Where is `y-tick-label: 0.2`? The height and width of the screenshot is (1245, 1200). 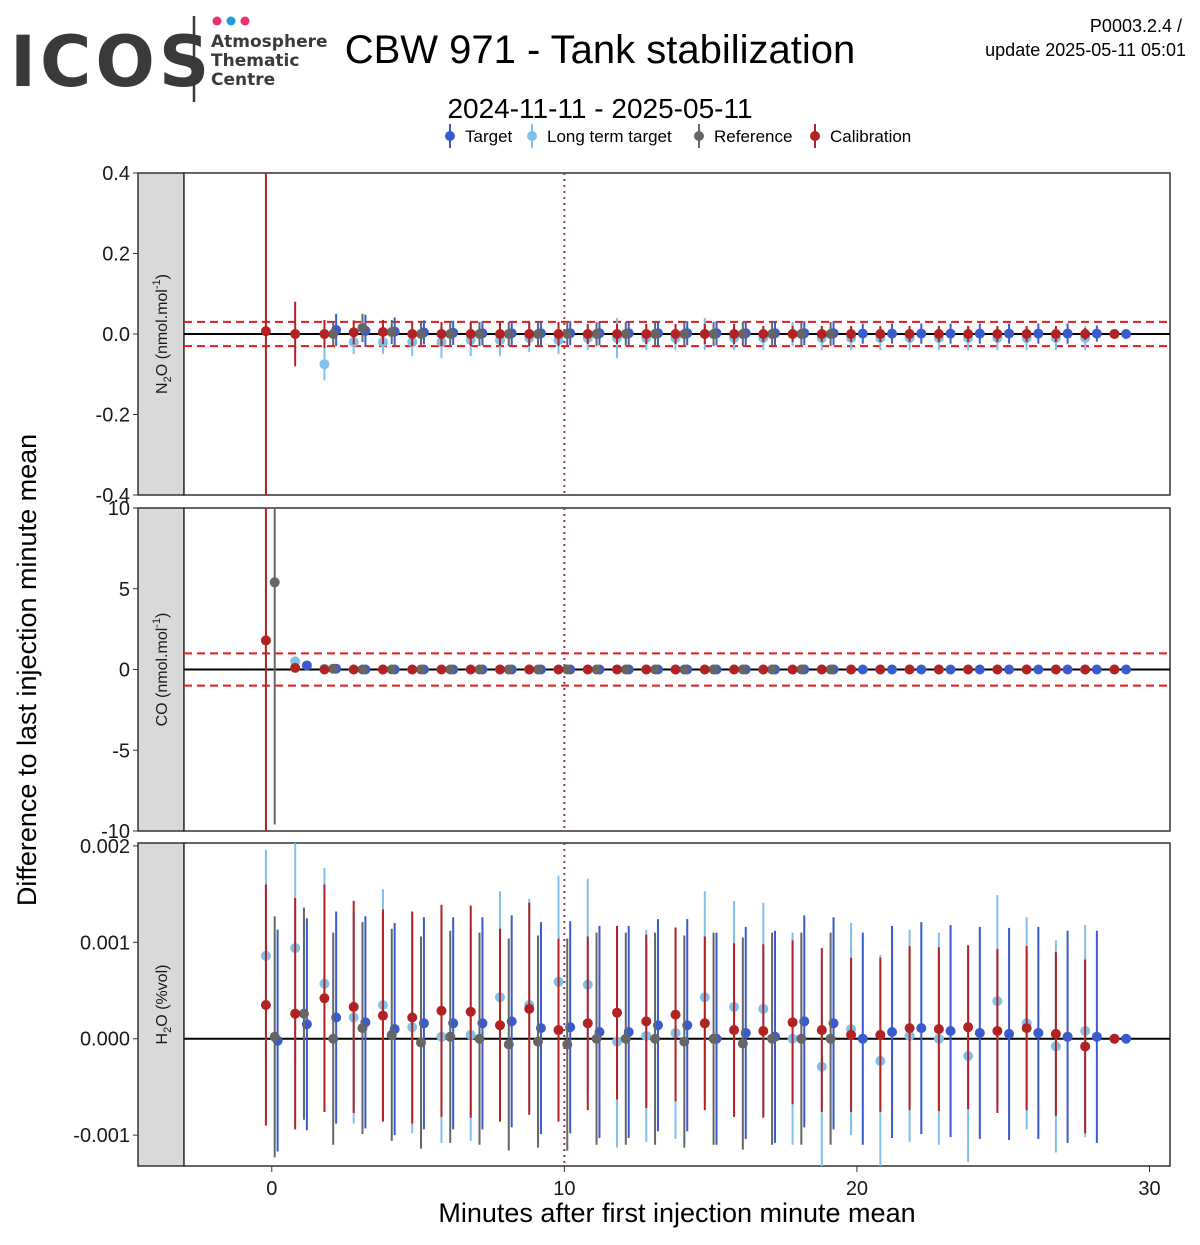
y-tick-label: 0.2 is located at coordinates (116, 255).